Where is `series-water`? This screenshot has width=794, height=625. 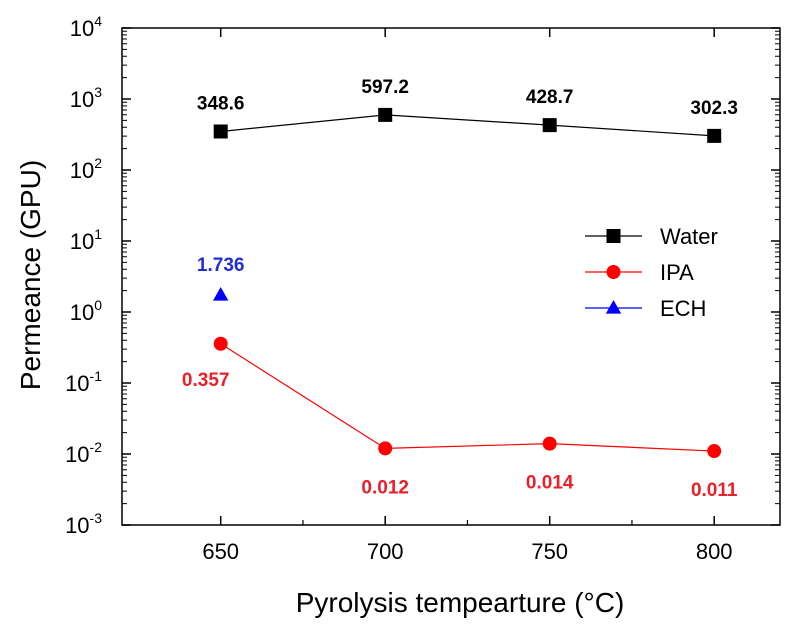
series-water is located at coordinates (467, 125).